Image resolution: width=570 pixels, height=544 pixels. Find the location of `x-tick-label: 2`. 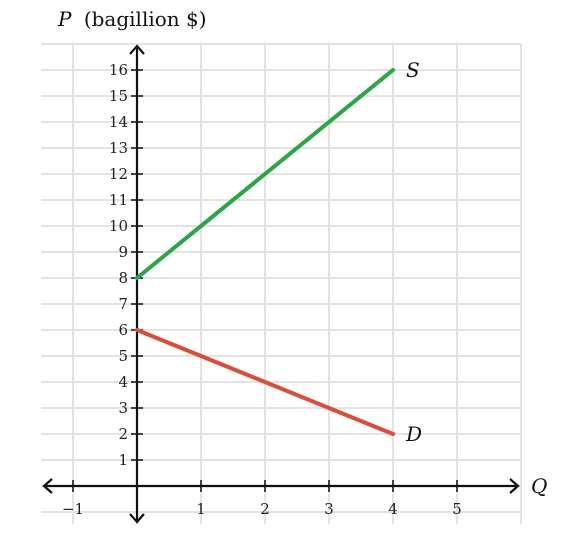

x-tick-label: 2 is located at coordinates (265, 509).